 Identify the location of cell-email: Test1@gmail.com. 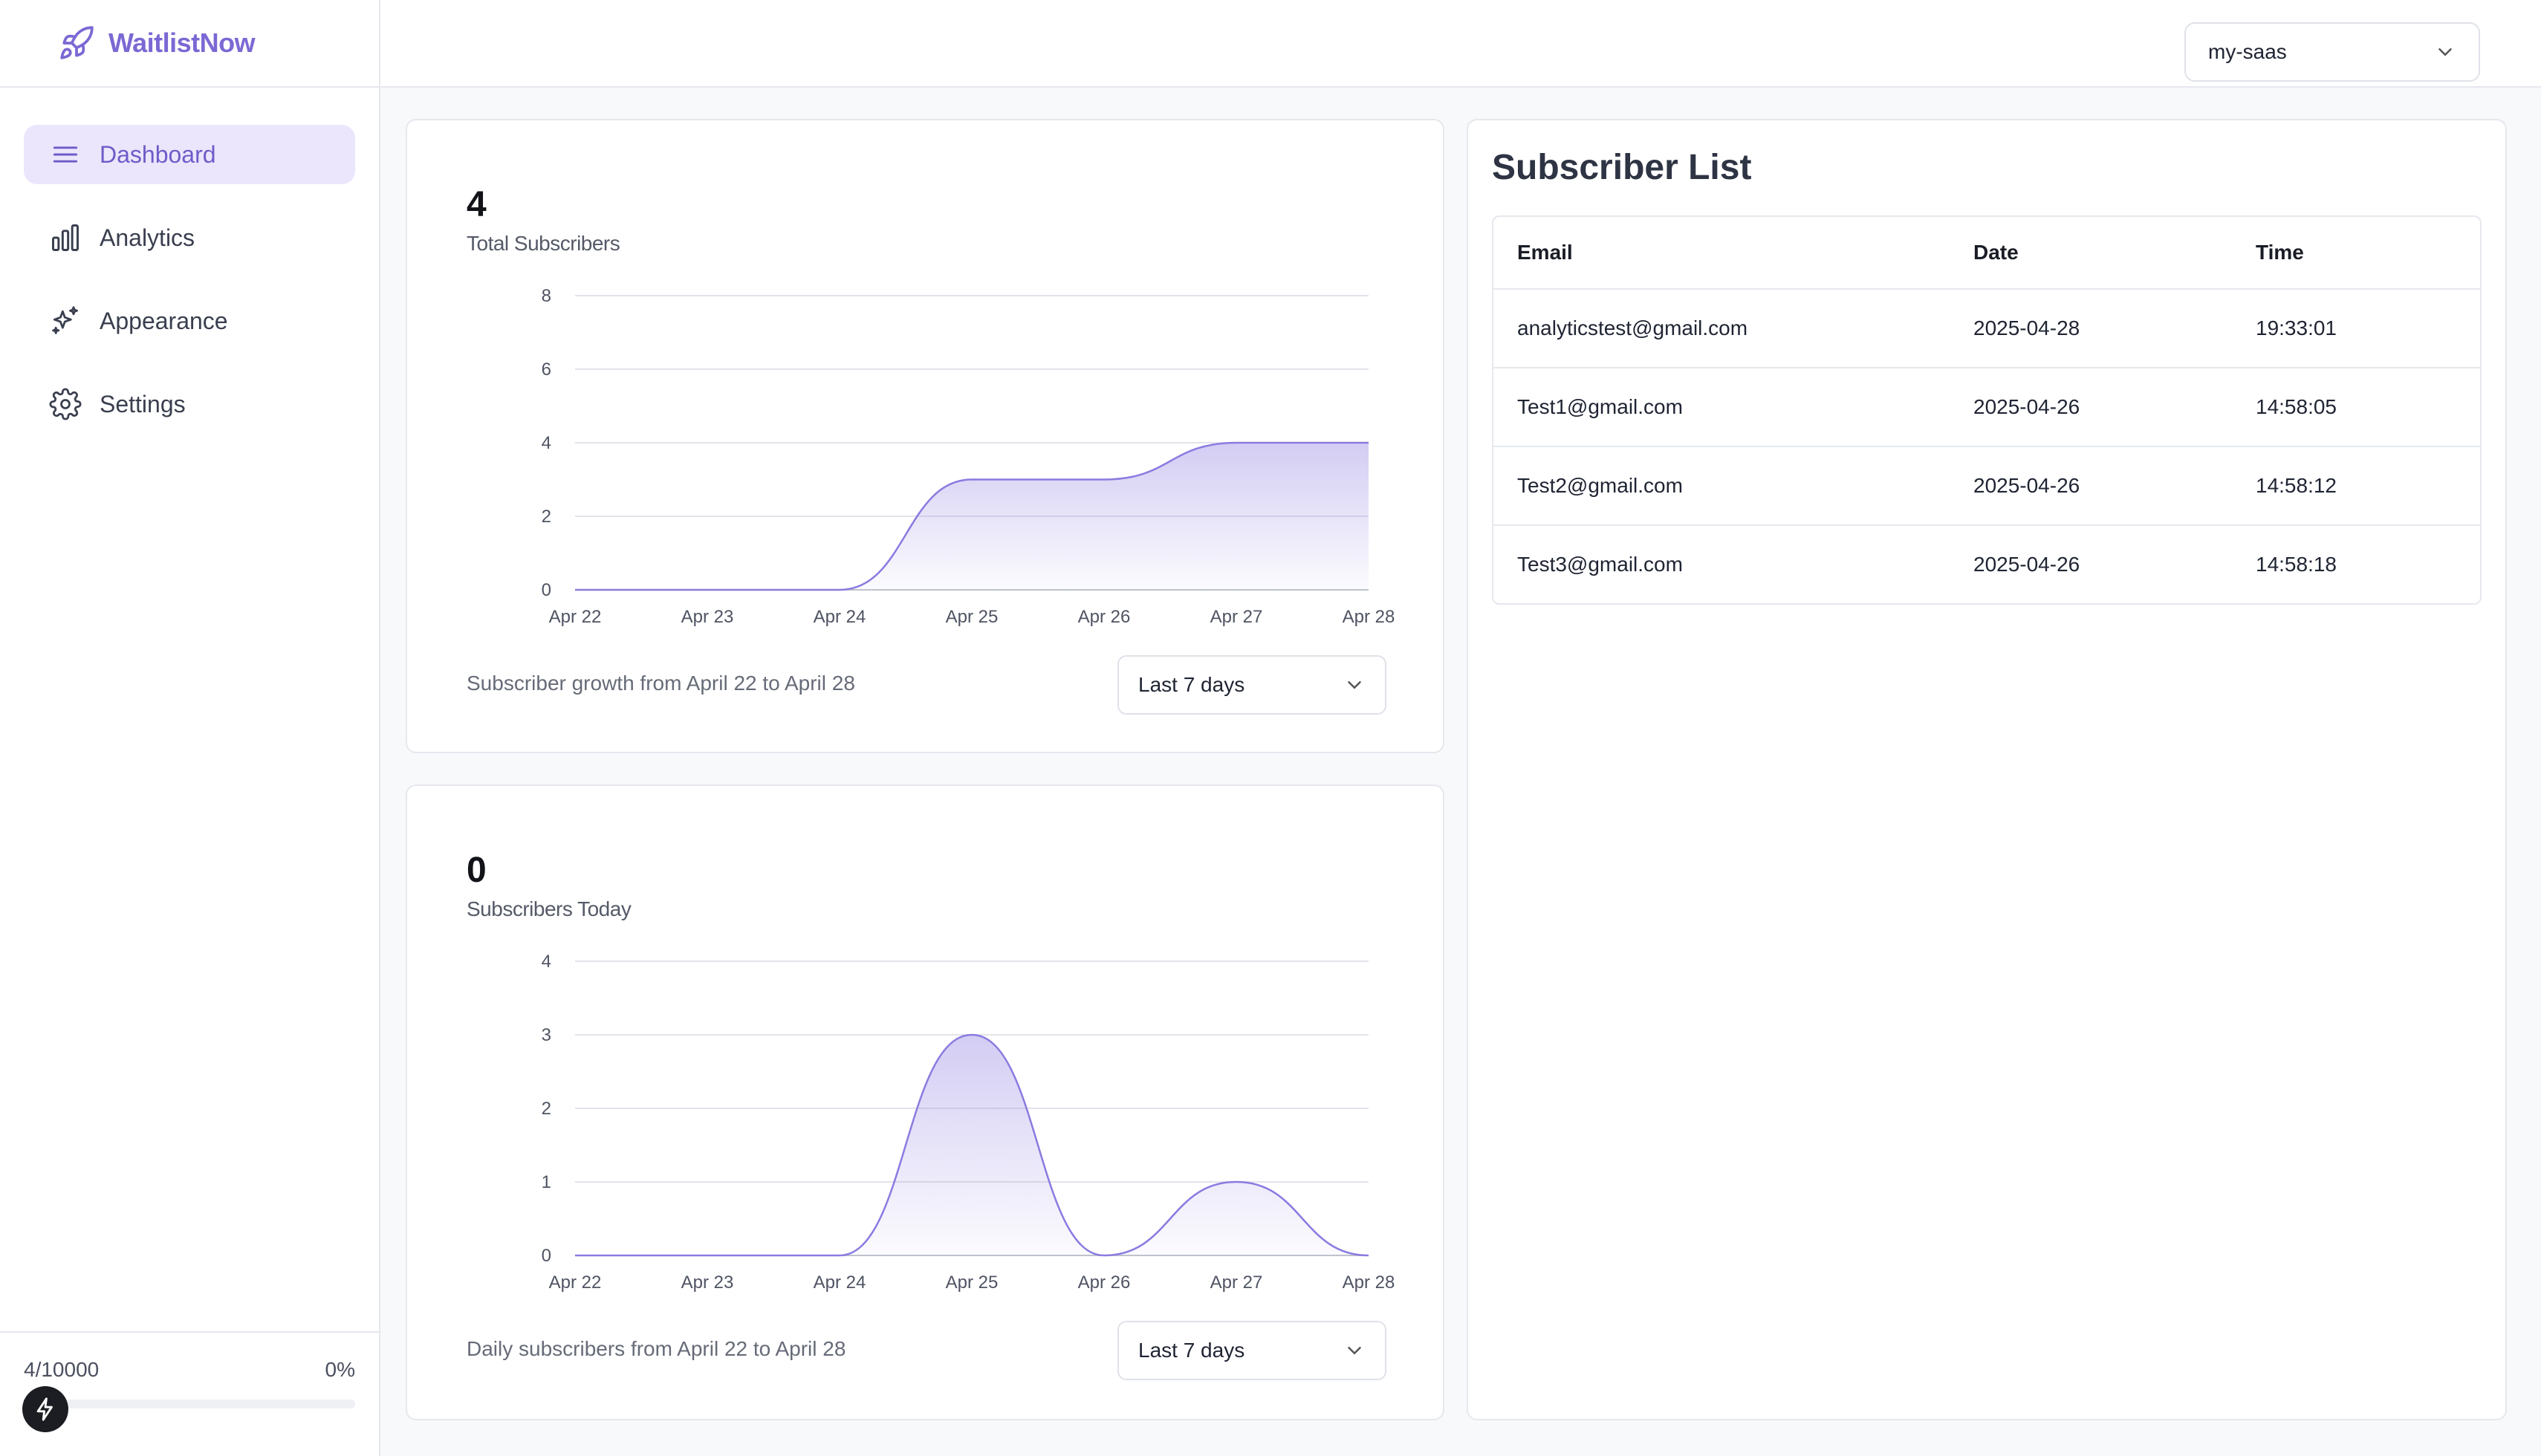
(1600, 406).